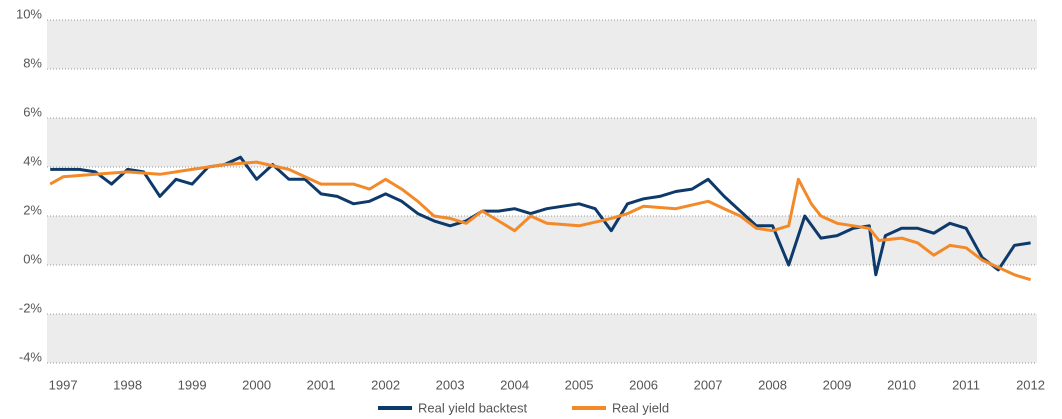 Image resolution: width=1062 pixels, height=419 pixels. Describe the element at coordinates (708, 384) in the screenshot. I see `x-tick-label: 2007` at that location.